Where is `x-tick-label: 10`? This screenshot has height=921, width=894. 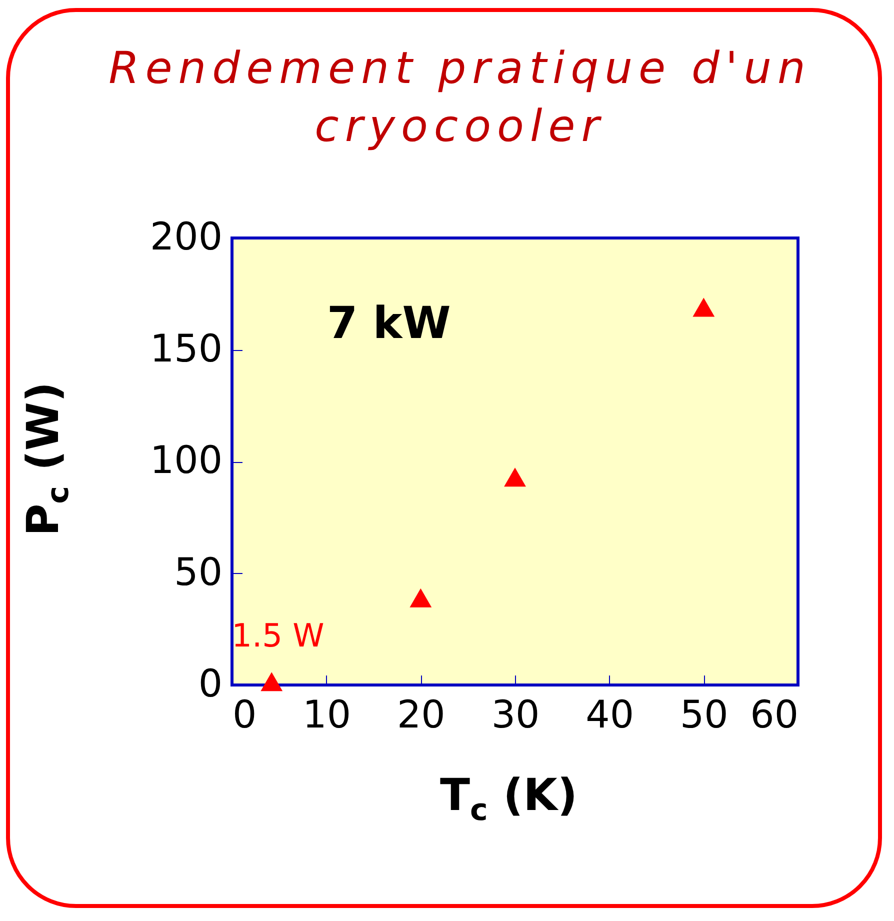 x-tick-label: 10 is located at coordinates (327, 714).